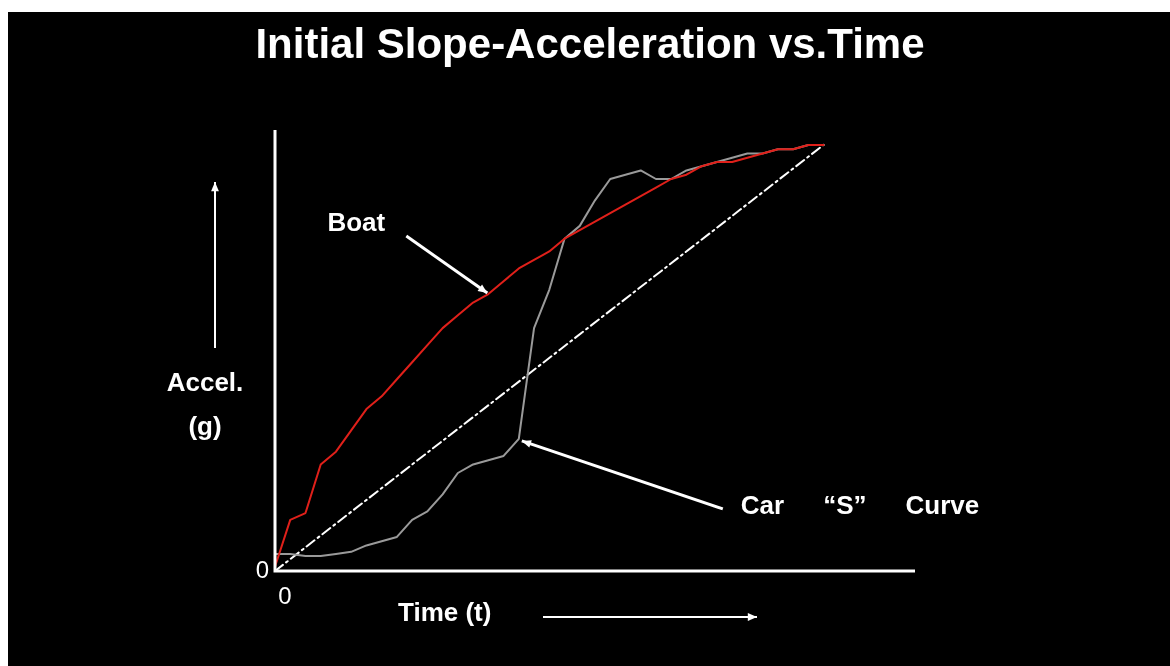 This screenshot has height=666, width=1170. What do you see at coordinates (445, 612) in the screenshot?
I see `x-axis-title: Time (t)` at bounding box center [445, 612].